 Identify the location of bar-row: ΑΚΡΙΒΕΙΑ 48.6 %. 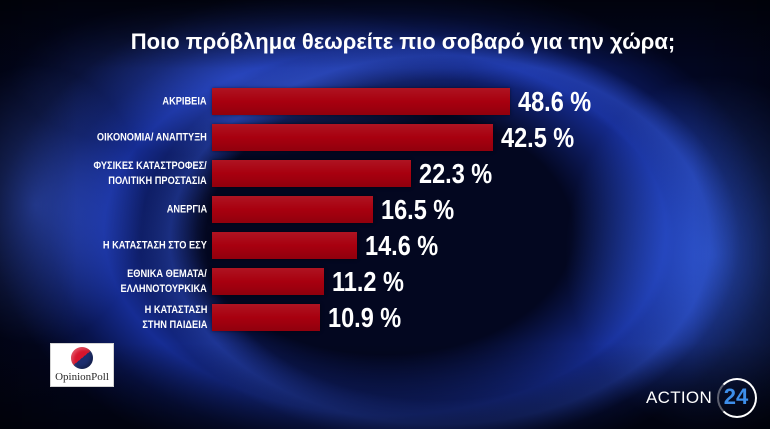
(385, 101).